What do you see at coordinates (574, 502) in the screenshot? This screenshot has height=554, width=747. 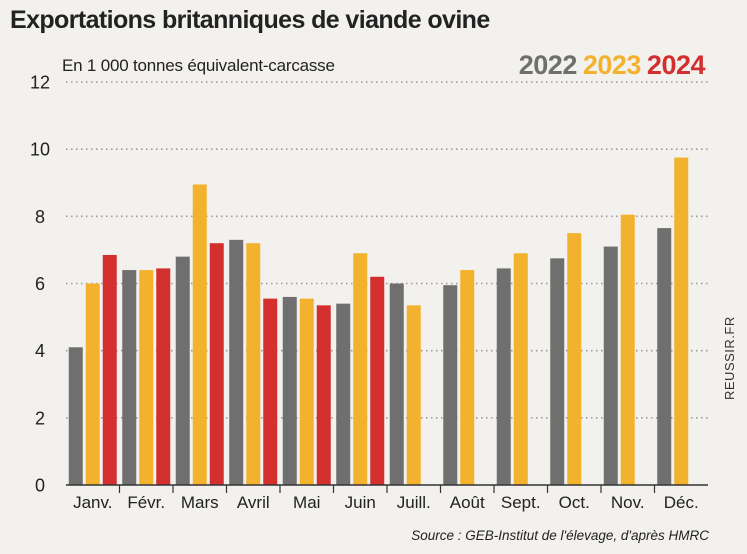 I see `x-tick-label: Oct.` at bounding box center [574, 502].